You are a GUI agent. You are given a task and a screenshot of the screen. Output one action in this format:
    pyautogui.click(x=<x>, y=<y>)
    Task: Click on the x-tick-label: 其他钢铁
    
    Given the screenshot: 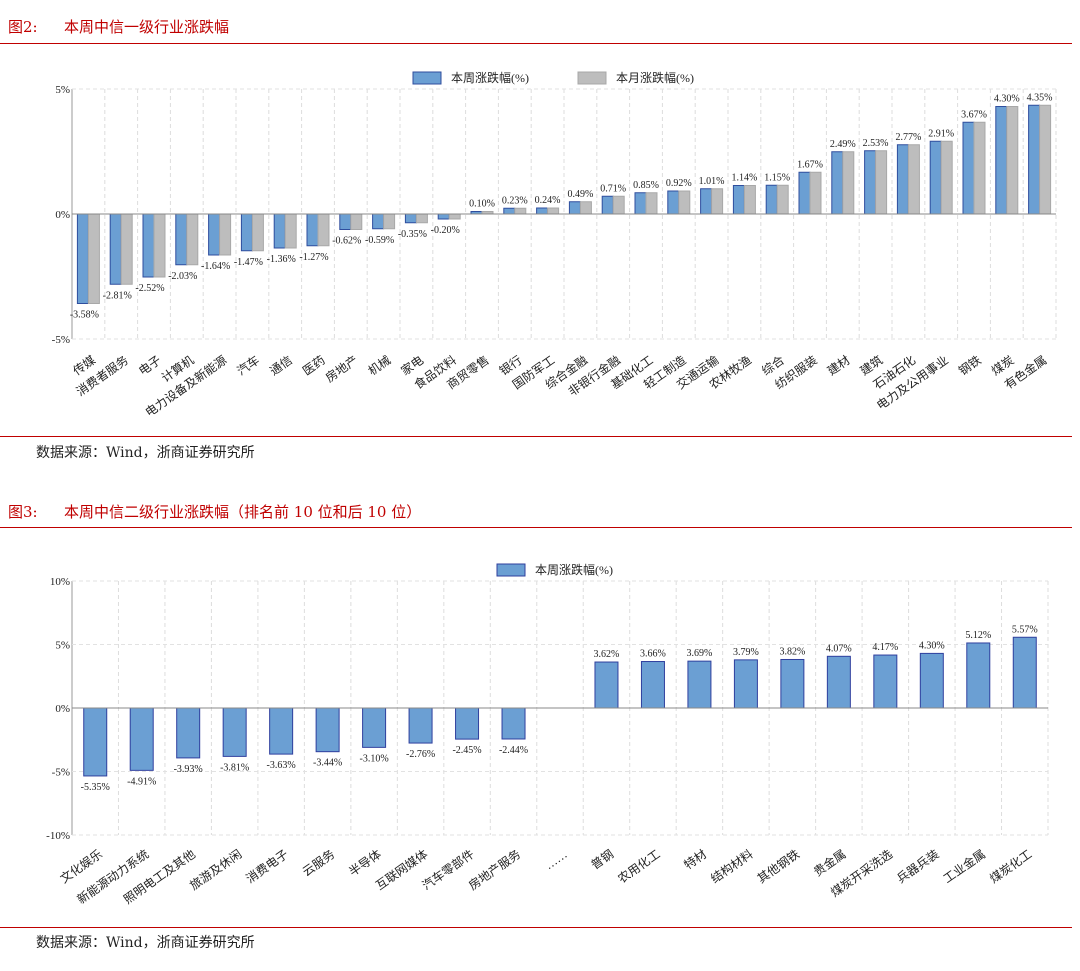 What is the action you would take?
    pyautogui.click(x=778, y=866)
    